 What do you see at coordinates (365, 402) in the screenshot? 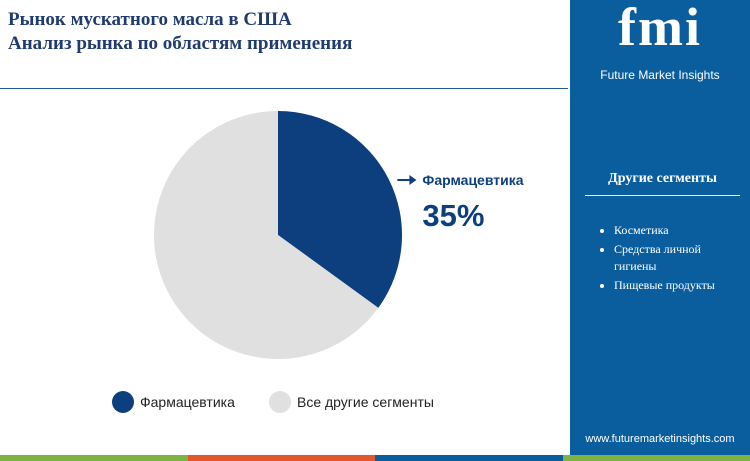
I see `legend-label: Все другие сегменты` at bounding box center [365, 402].